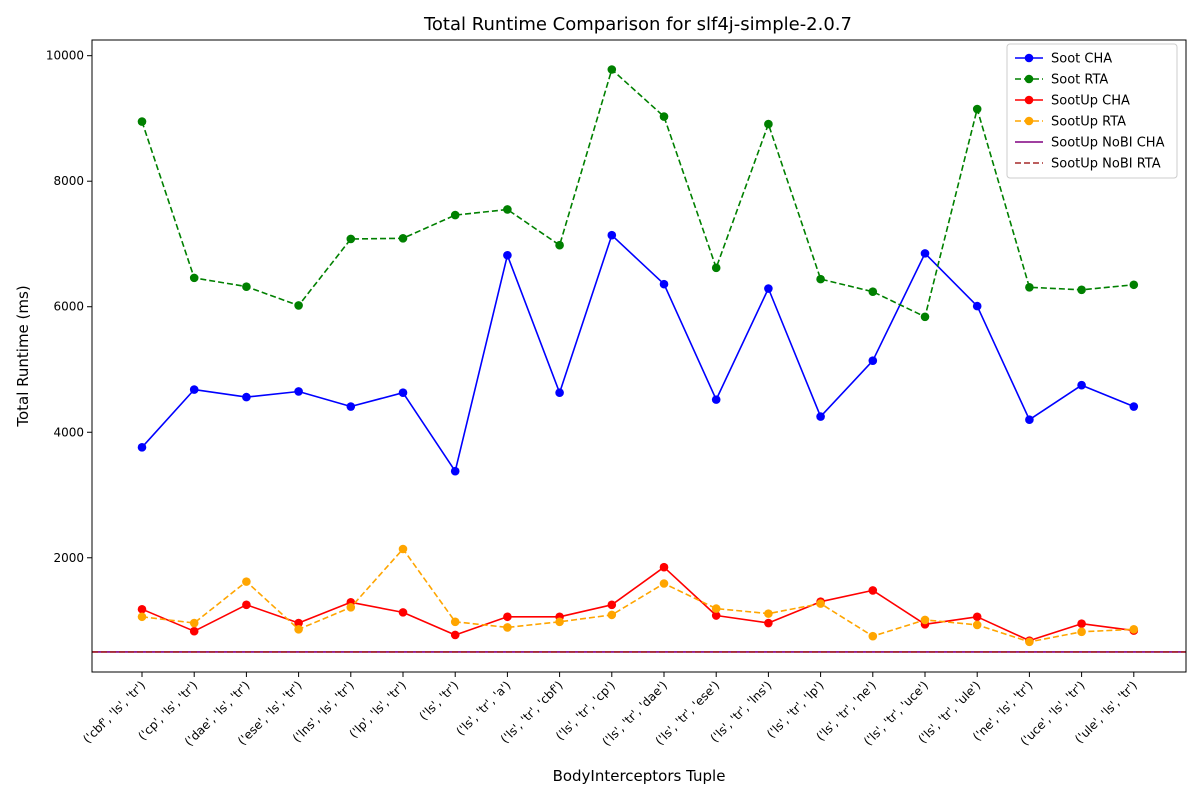 This screenshot has height=800, width=1200. I want to click on legend-box, so click(1092, 111).